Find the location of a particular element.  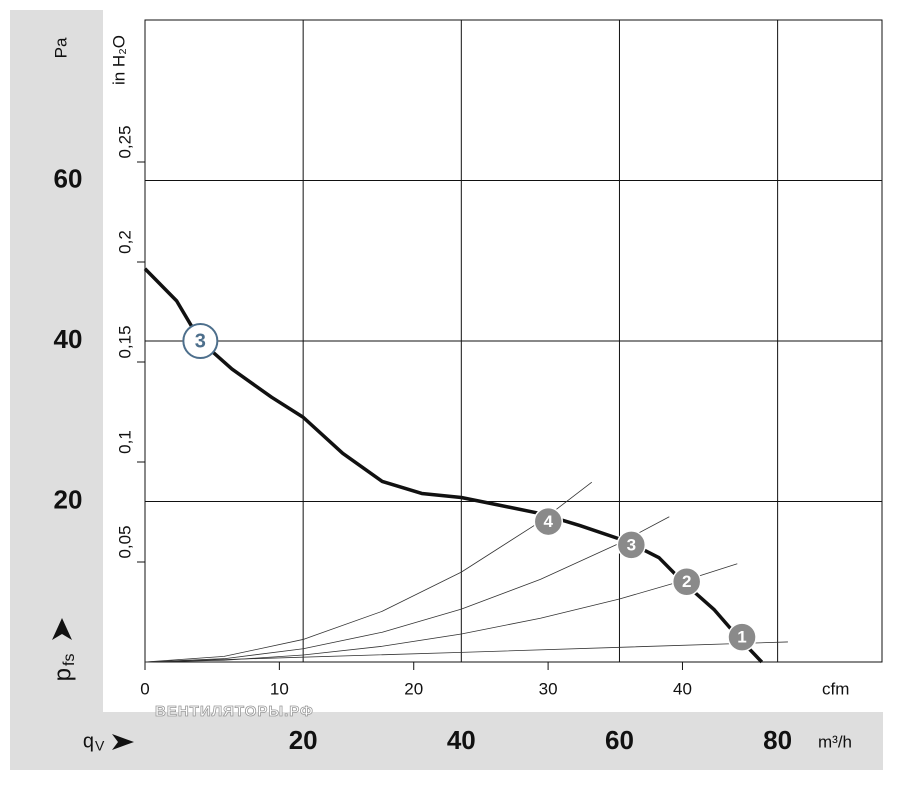

x2-tick-label: 10 is located at coordinates (279, 688).